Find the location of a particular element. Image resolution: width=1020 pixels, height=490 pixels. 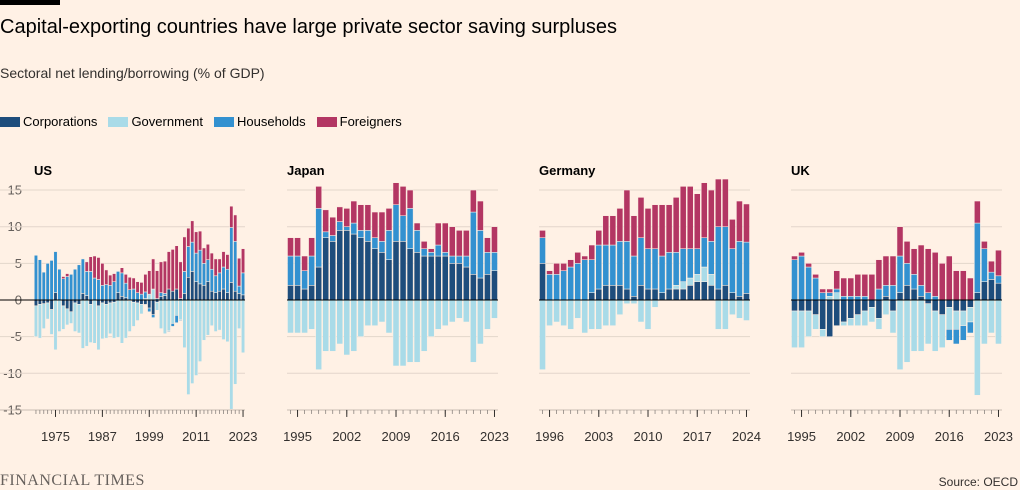

ft-logo: FINANCIAL TIMES is located at coordinates (72, 480).